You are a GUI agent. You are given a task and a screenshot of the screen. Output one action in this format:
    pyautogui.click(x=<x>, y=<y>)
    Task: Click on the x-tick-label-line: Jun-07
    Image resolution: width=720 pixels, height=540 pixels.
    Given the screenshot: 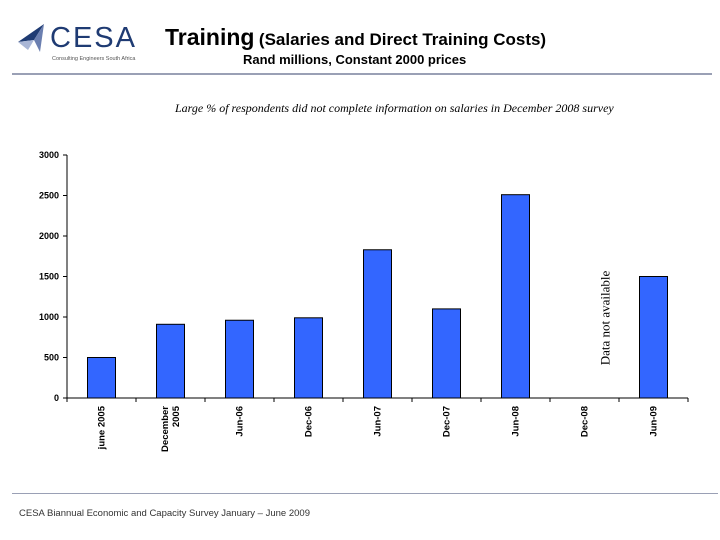 What is the action you would take?
    pyautogui.click(x=378, y=421)
    